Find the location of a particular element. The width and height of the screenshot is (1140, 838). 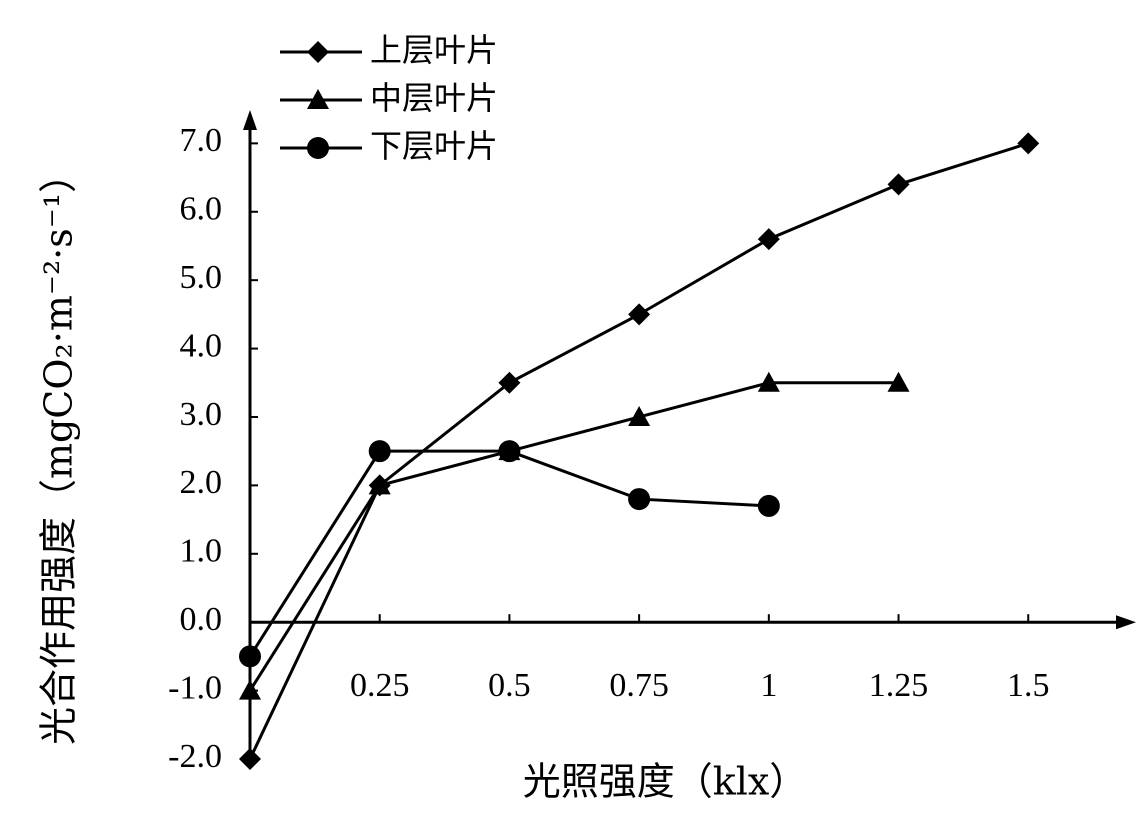

y-tick-label: 0.0 is located at coordinates (201, 619).